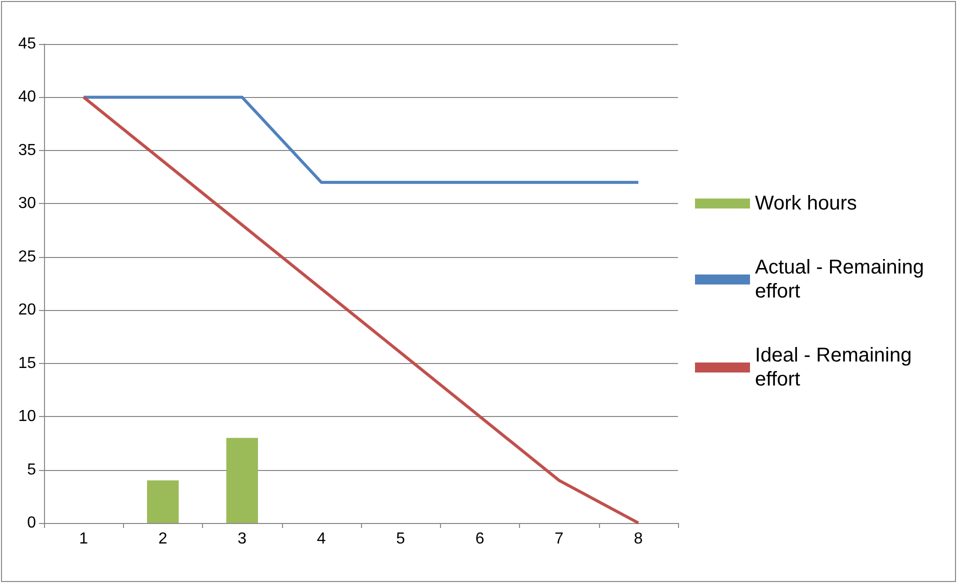 The height and width of the screenshot is (583, 957). Describe the element at coordinates (27, 97) in the screenshot. I see `y-tick-label: 40` at that location.